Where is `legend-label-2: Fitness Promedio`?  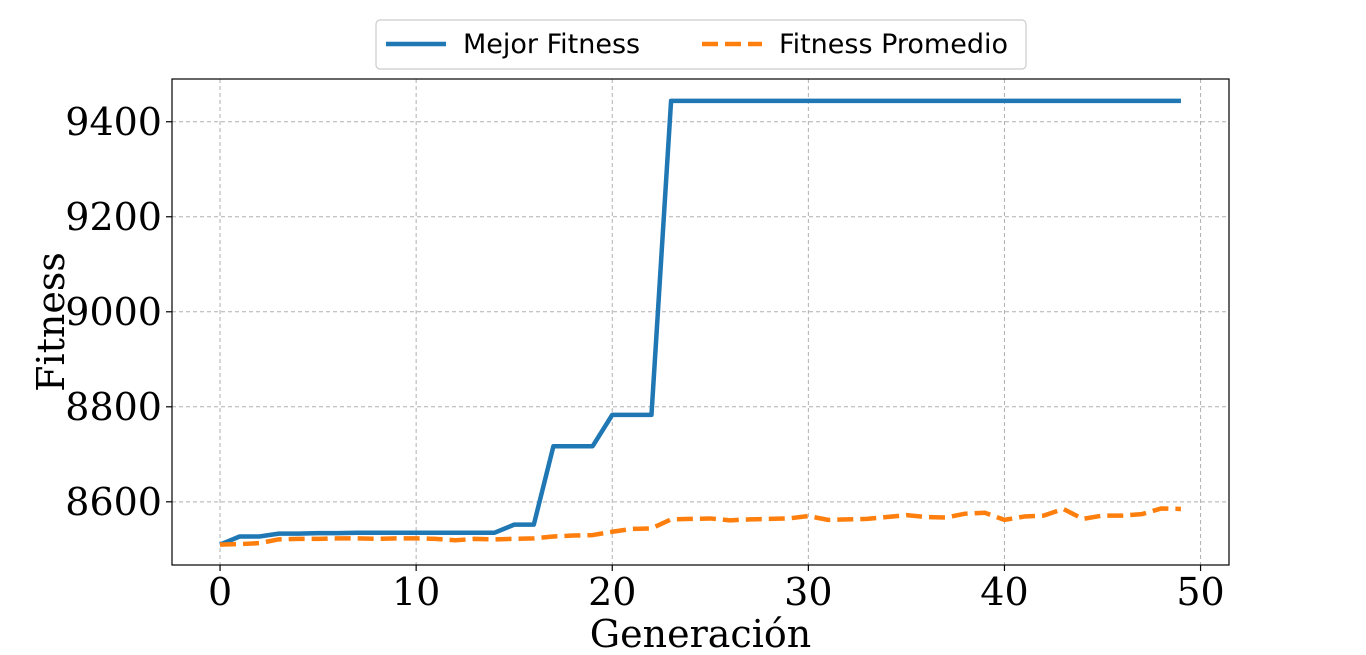
legend-label-2: Fitness Promedio is located at coordinates (893, 44).